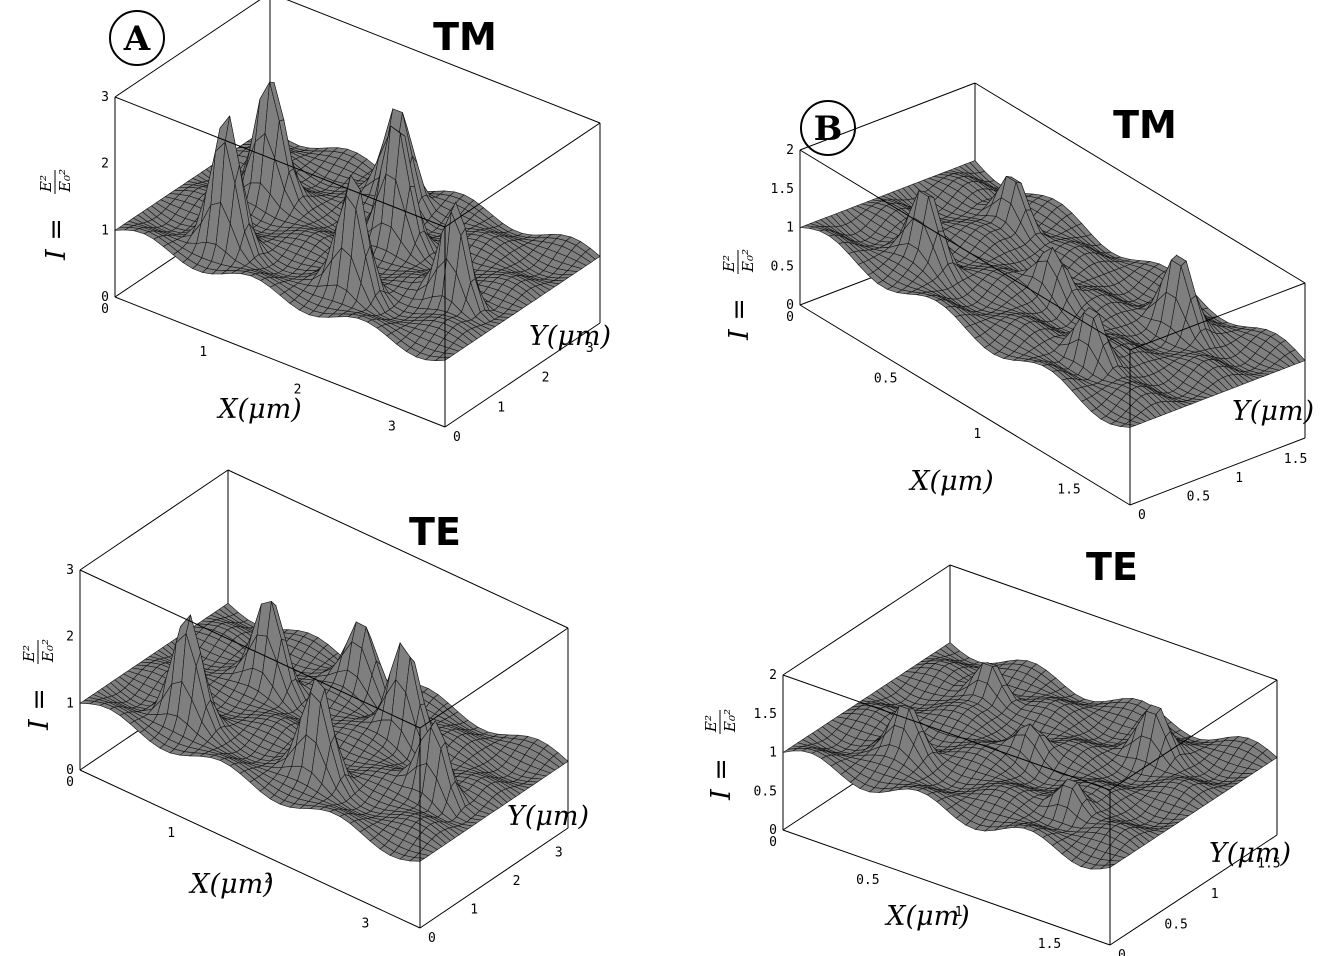 This screenshot has width=1330, height=956. What do you see at coordinates (765, 791) in the screenshot?
I see `z-tick-label: 0.5` at bounding box center [765, 791].